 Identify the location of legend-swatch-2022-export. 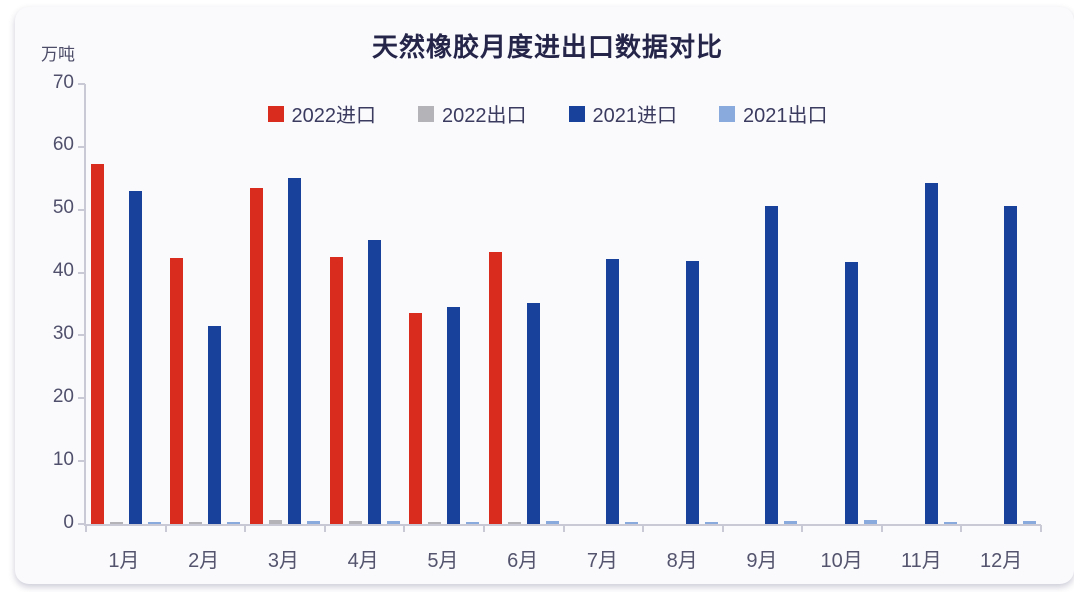
(426, 113).